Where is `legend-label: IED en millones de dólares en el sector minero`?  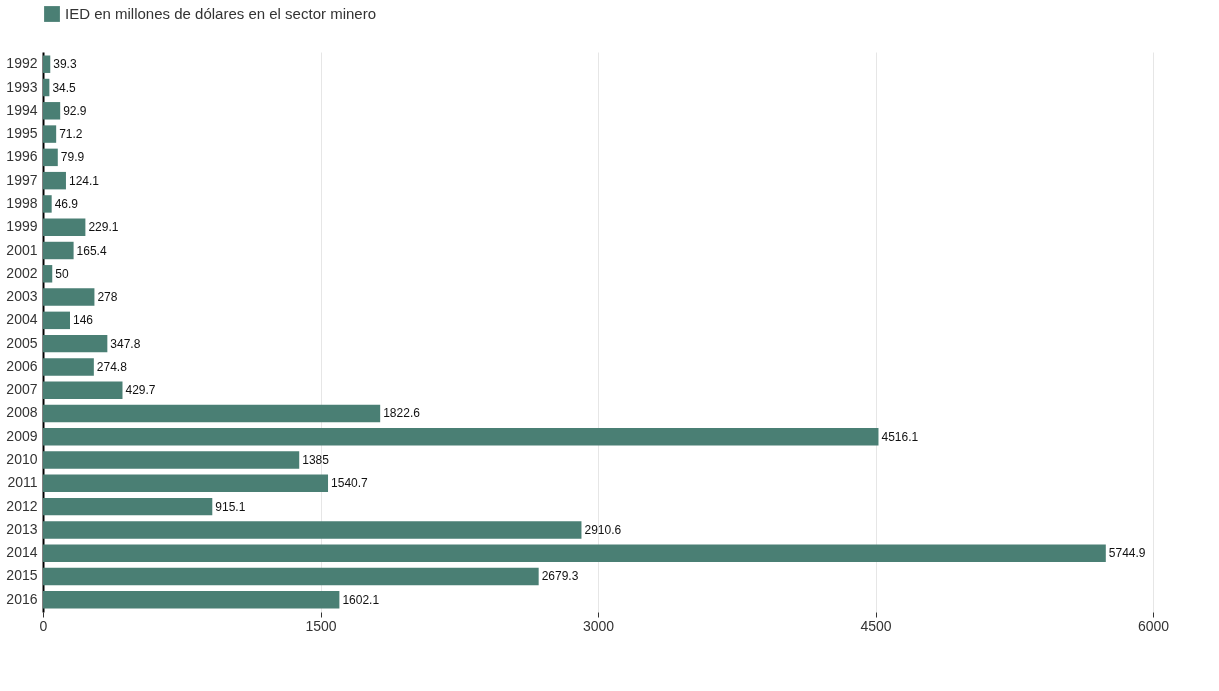 legend-label: IED en millones de dólares en el sector minero is located at coordinates (220, 13).